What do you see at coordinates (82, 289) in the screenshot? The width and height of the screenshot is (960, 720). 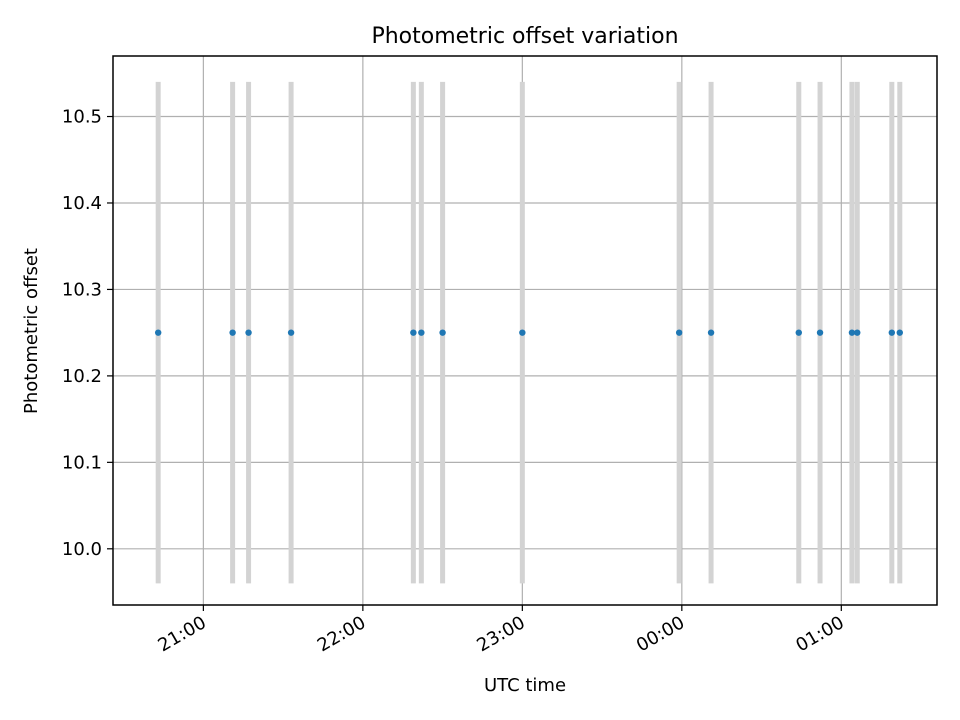 I see `y-tick-label: 10.3` at bounding box center [82, 289].